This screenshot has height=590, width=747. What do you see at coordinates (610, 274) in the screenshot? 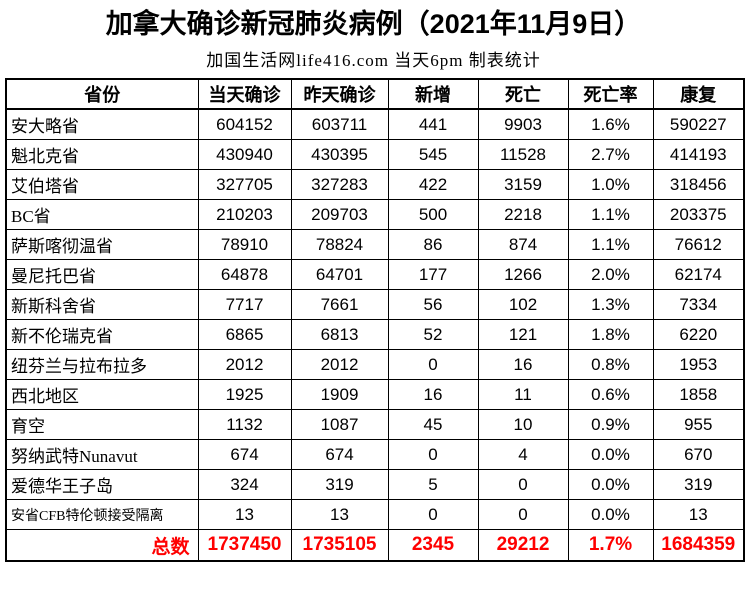
I see `cell-death-rate: 2.0%` at bounding box center [610, 274].